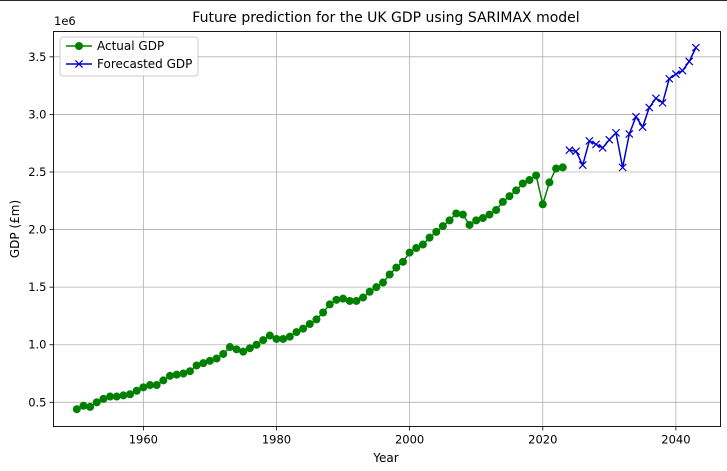  I want to click on y-tick-label: 1.0, so click(37, 345).